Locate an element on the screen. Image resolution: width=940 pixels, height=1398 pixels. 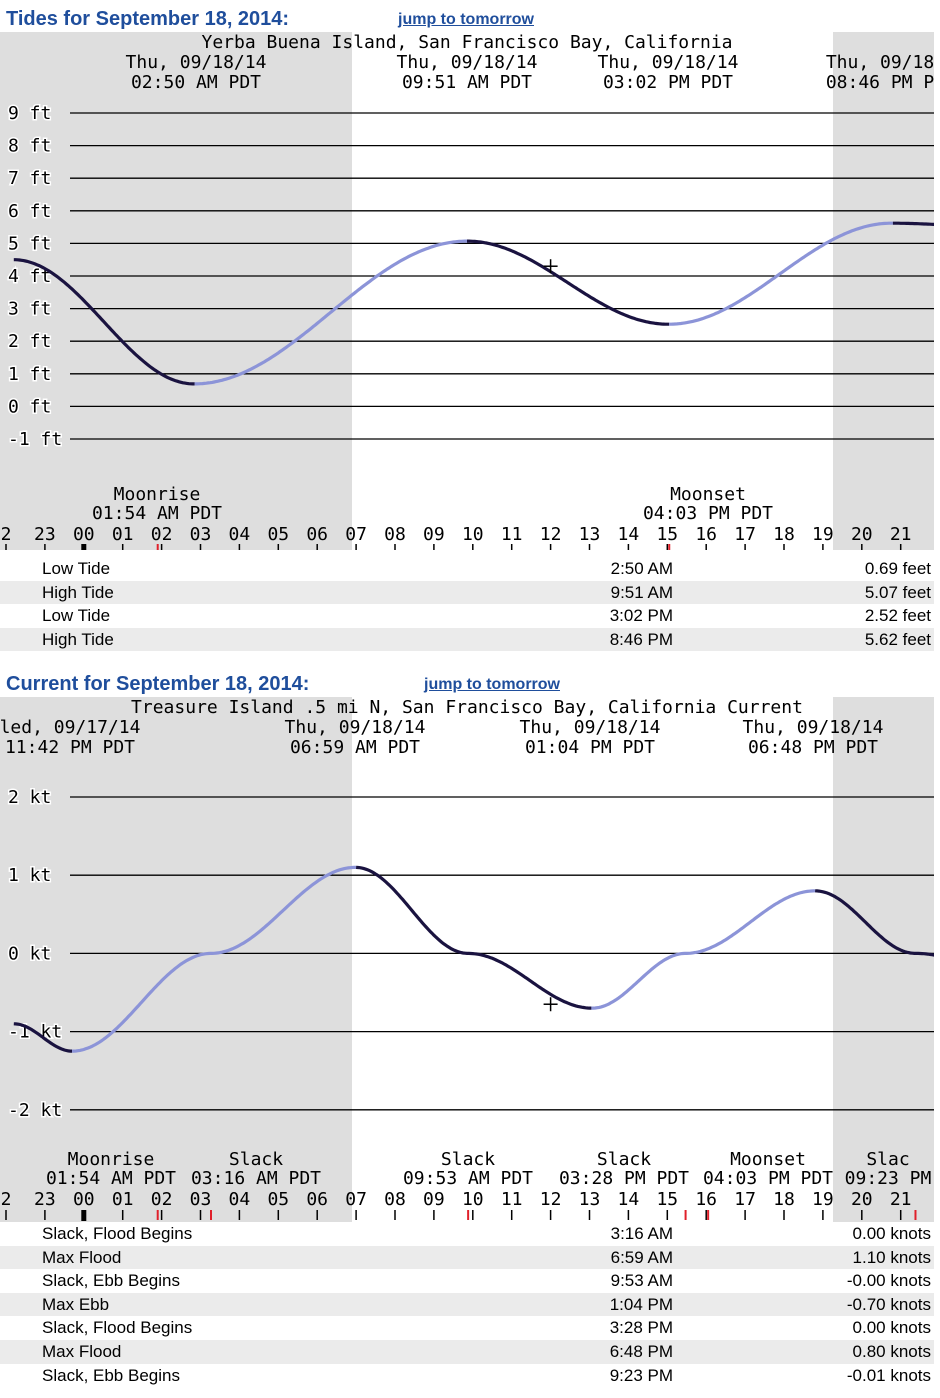
table-row: Slack, Ebb Begins 9:53 AM -0.00 knots is located at coordinates (467, 1281).